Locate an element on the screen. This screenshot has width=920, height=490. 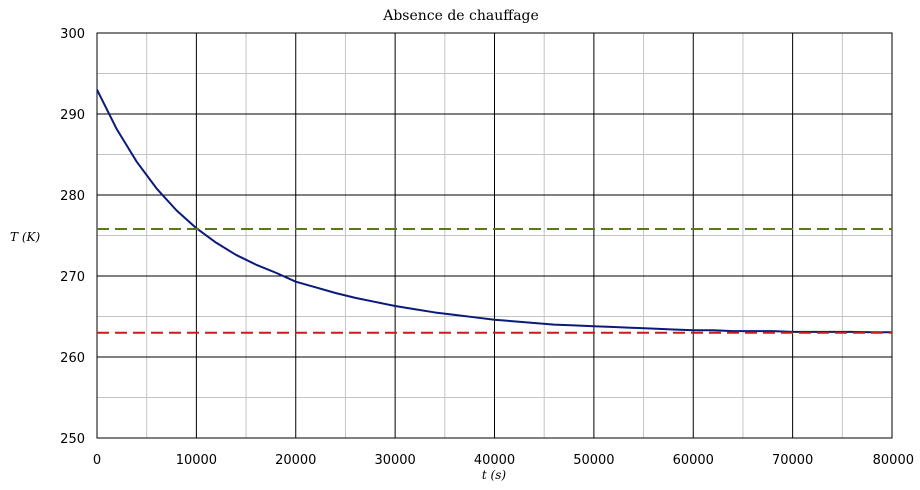
x-tick-label: 40000 is located at coordinates (494, 460).